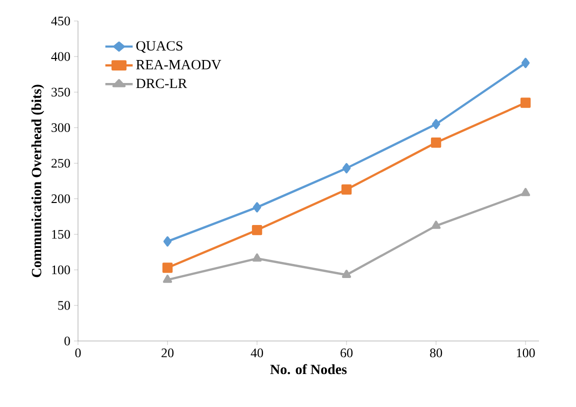 The image size is (576, 407). Describe the element at coordinates (61, 199) in the screenshot. I see `y-tick-label: 200` at that location.